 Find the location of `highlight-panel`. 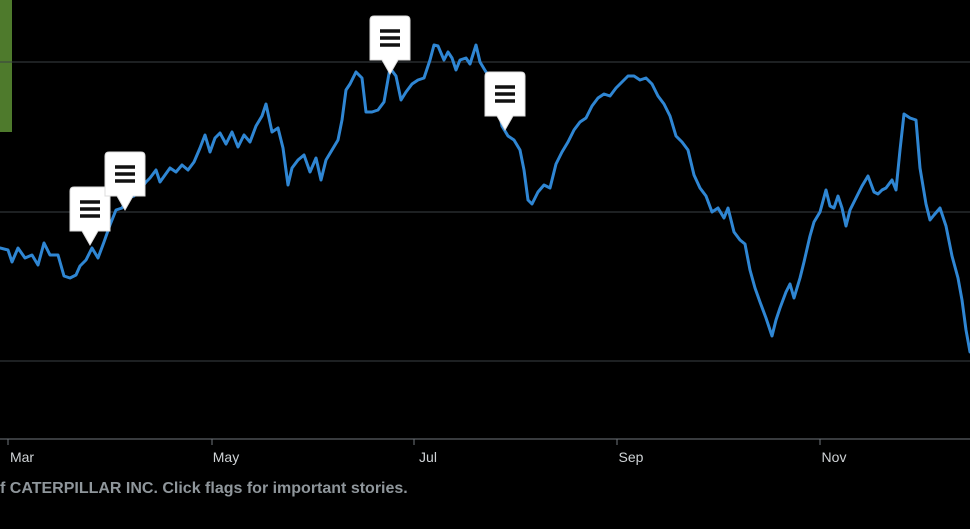

highlight-panel is located at coordinates (6, 66).